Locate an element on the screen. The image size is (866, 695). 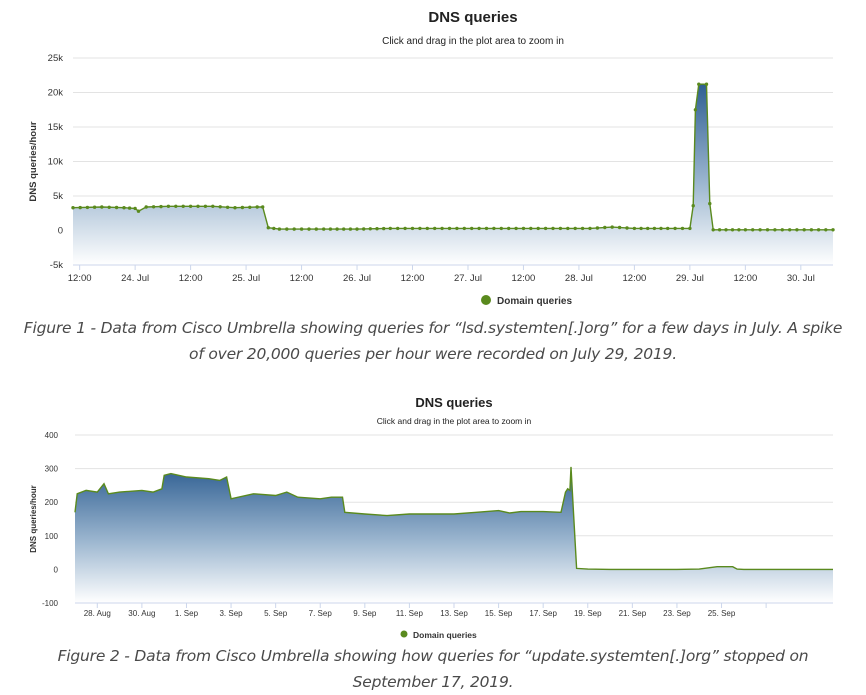
x-tick-label: 30. Aug is located at coordinates (141, 613).